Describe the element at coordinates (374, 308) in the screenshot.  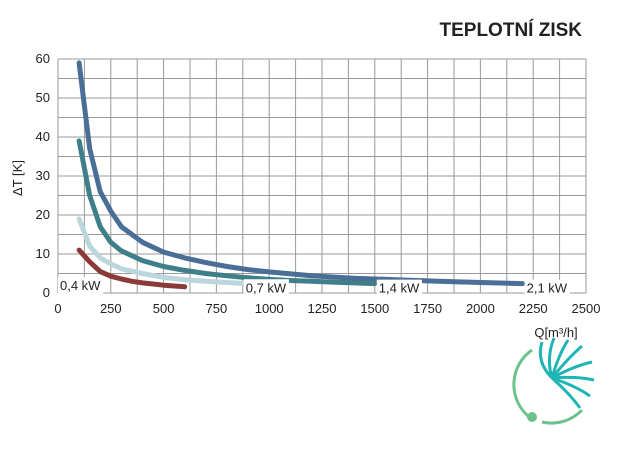
I see `x-tick-label: 1500` at that location.